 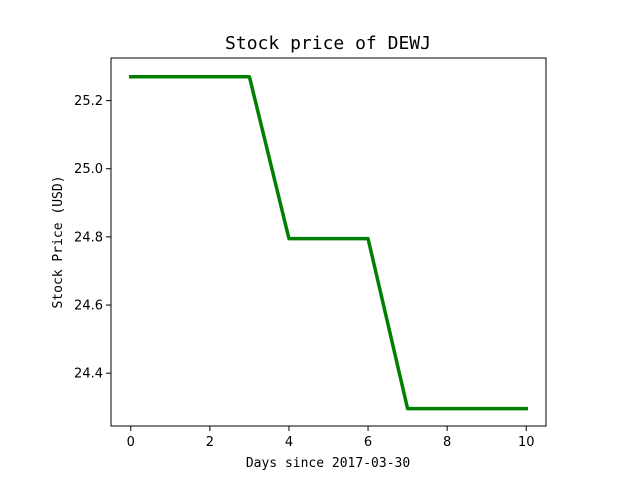 I want to click on y-tick-label: 25.0, so click(x=88, y=169).